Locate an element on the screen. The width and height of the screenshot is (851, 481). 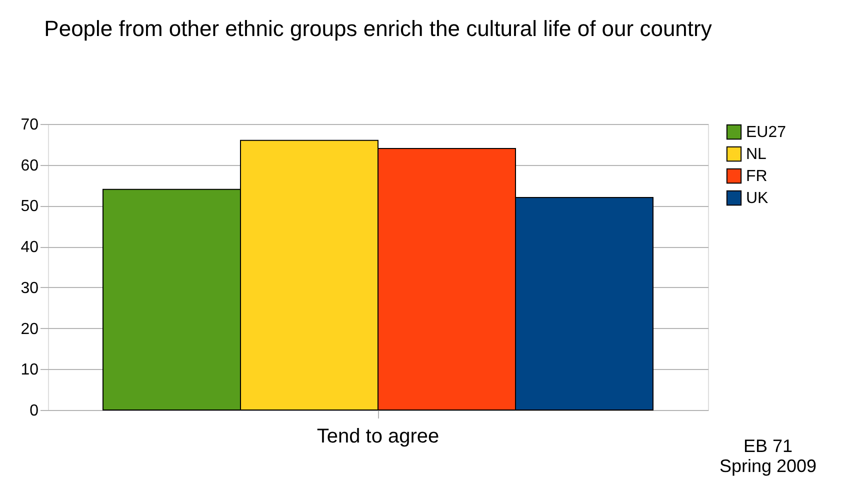
y-tick-label: 70 is located at coordinates (29, 125).